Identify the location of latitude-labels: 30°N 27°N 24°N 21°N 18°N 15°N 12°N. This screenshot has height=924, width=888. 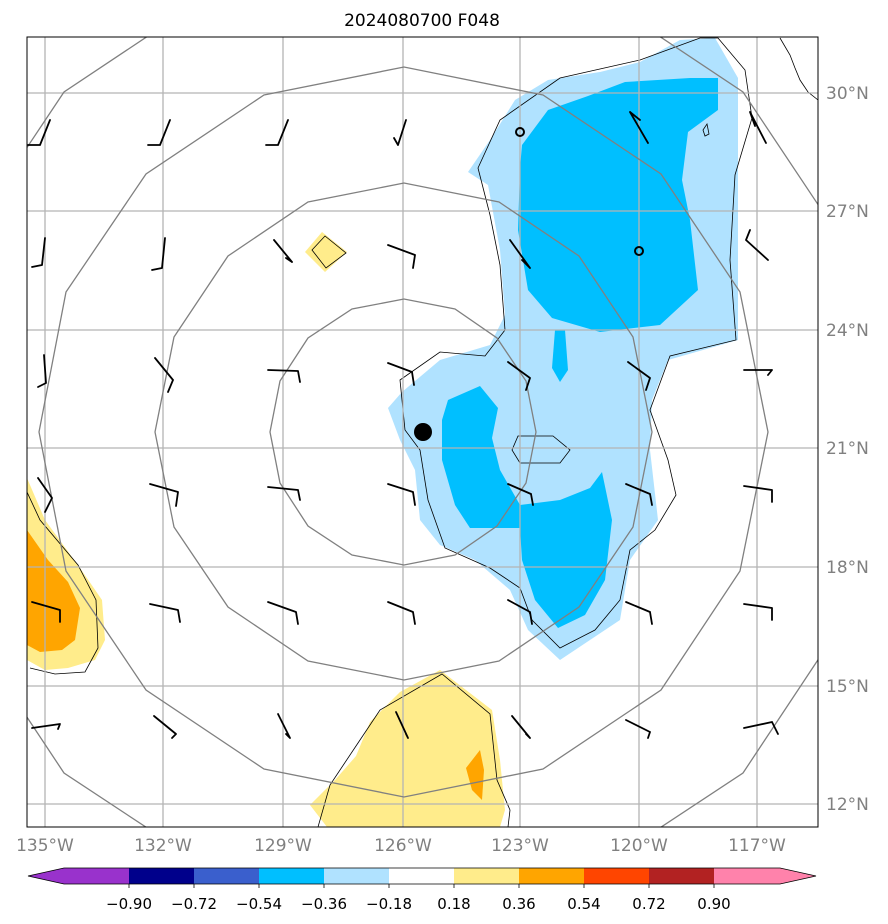
(847, 449).